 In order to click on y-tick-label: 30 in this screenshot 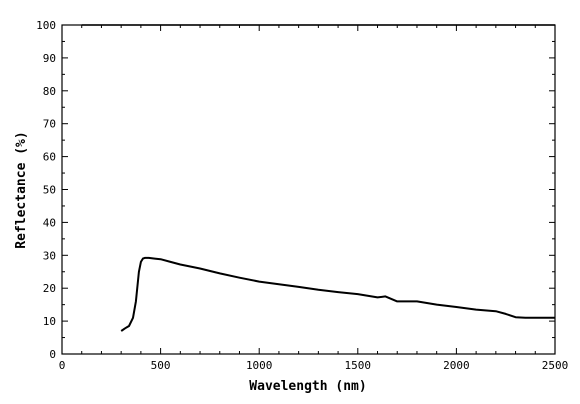, I will do `click(49, 255)`.